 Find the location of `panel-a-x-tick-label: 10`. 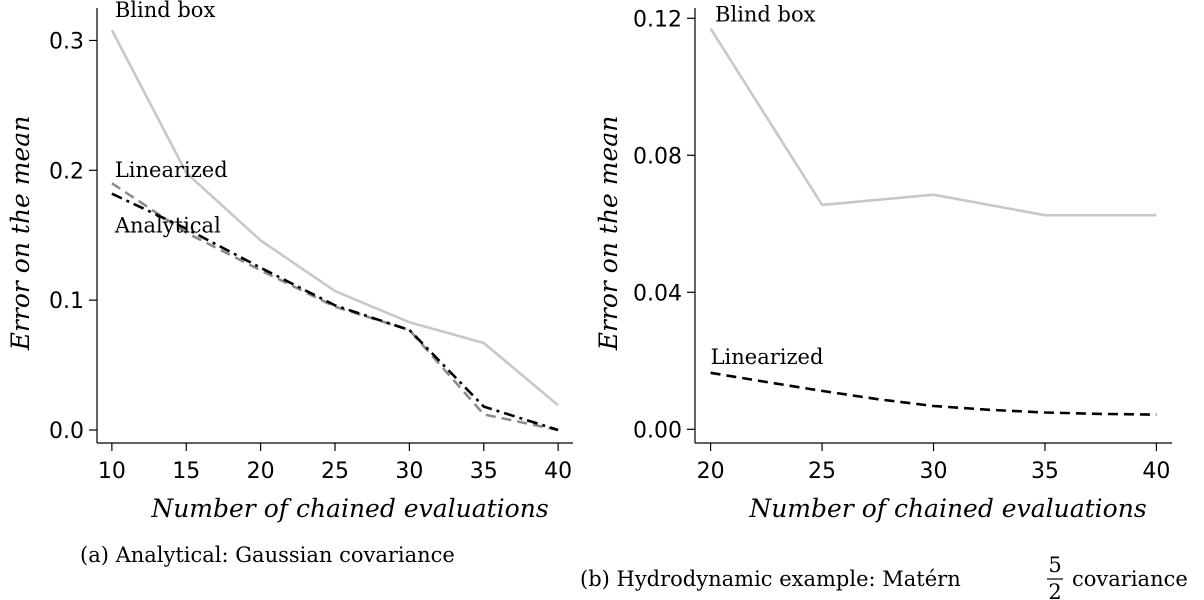

panel-a-x-tick-label: 10 is located at coordinates (112, 471).